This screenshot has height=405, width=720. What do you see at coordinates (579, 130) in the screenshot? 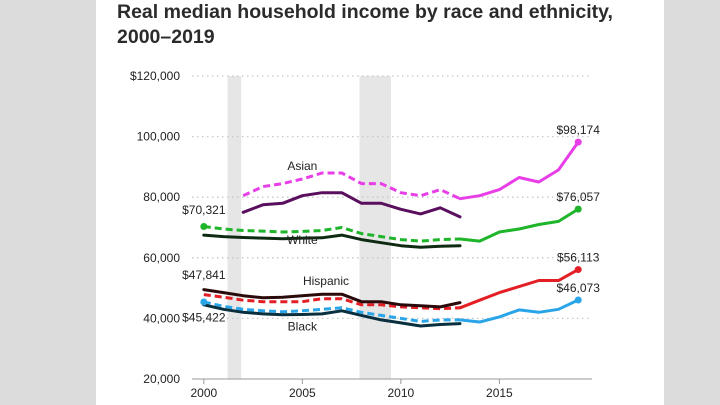
I see `end-label-asian: $98,174` at bounding box center [579, 130].